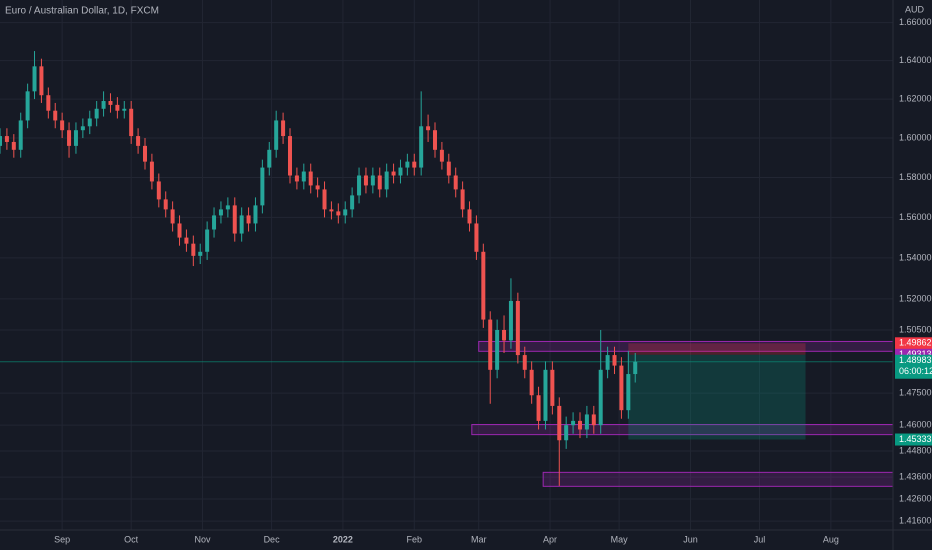 The width and height of the screenshot is (932, 550). I want to click on y-tick-label: 1.52000, so click(915, 298).